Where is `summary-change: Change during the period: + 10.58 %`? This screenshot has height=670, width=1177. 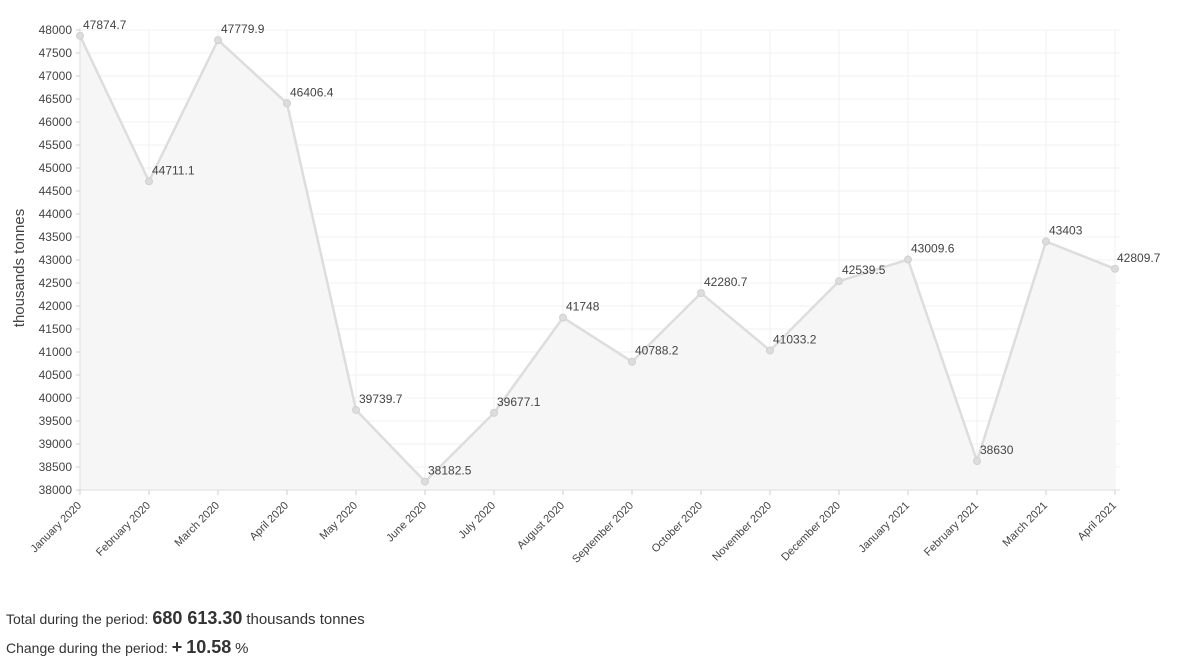
summary-change: Change during the period: + 10.58 % is located at coordinates (127, 647).